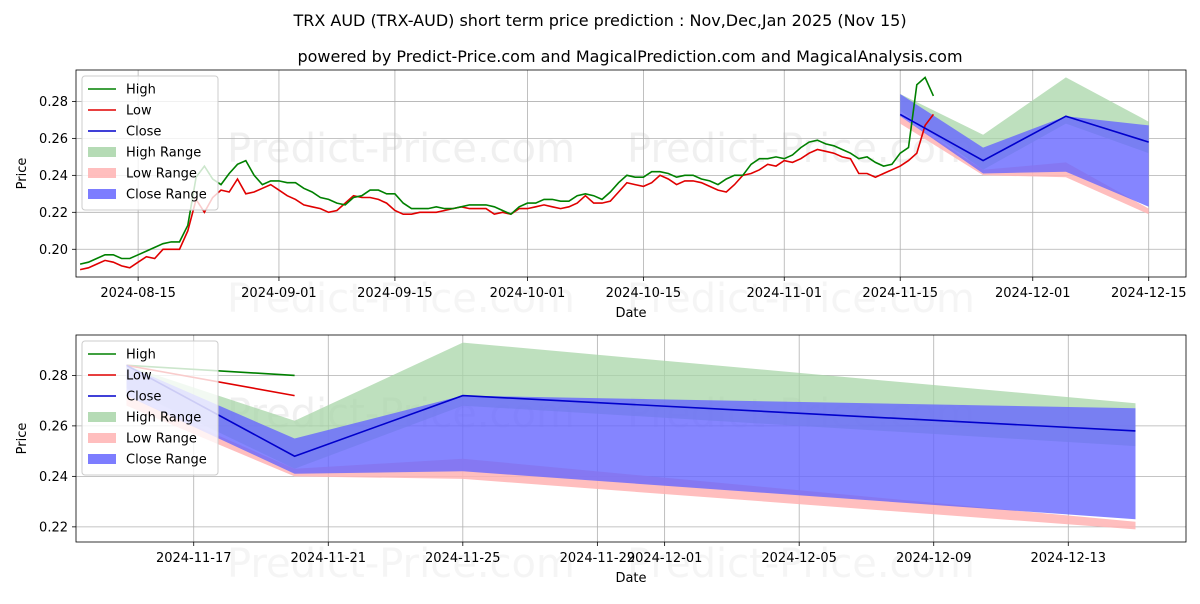 The image size is (1200, 604). What do you see at coordinates (900, 293) in the screenshot?
I see `x-tick-label: 2024-11-15` at bounding box center [900, 293].